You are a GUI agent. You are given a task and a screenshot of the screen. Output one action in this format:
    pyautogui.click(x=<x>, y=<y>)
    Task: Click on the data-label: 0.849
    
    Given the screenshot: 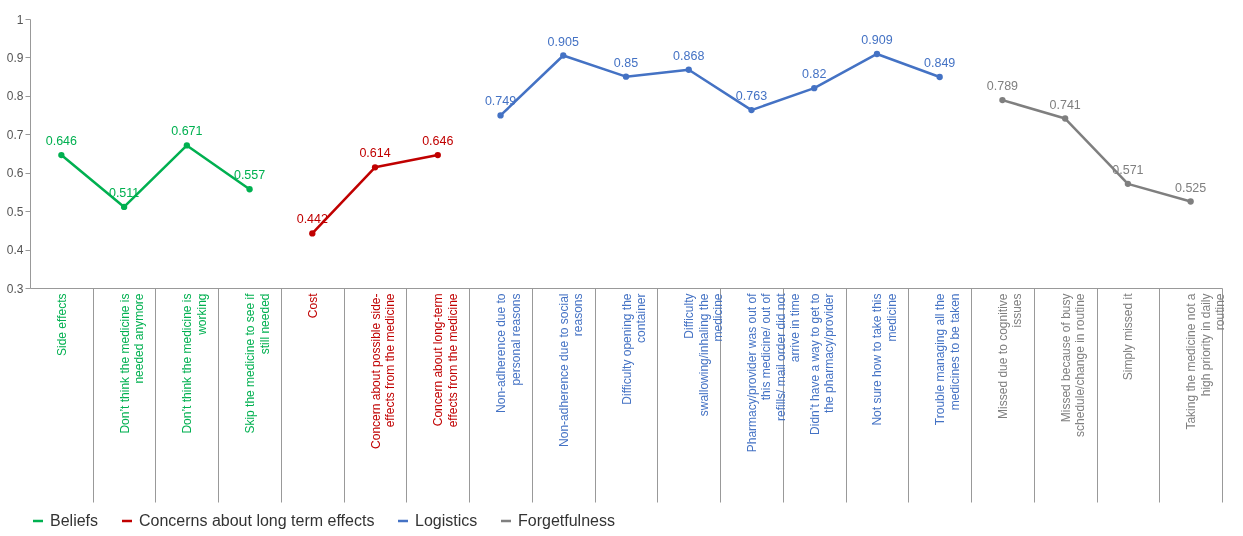 What is the action you would take?
    pyautogui.click(x=940, y=63)
    